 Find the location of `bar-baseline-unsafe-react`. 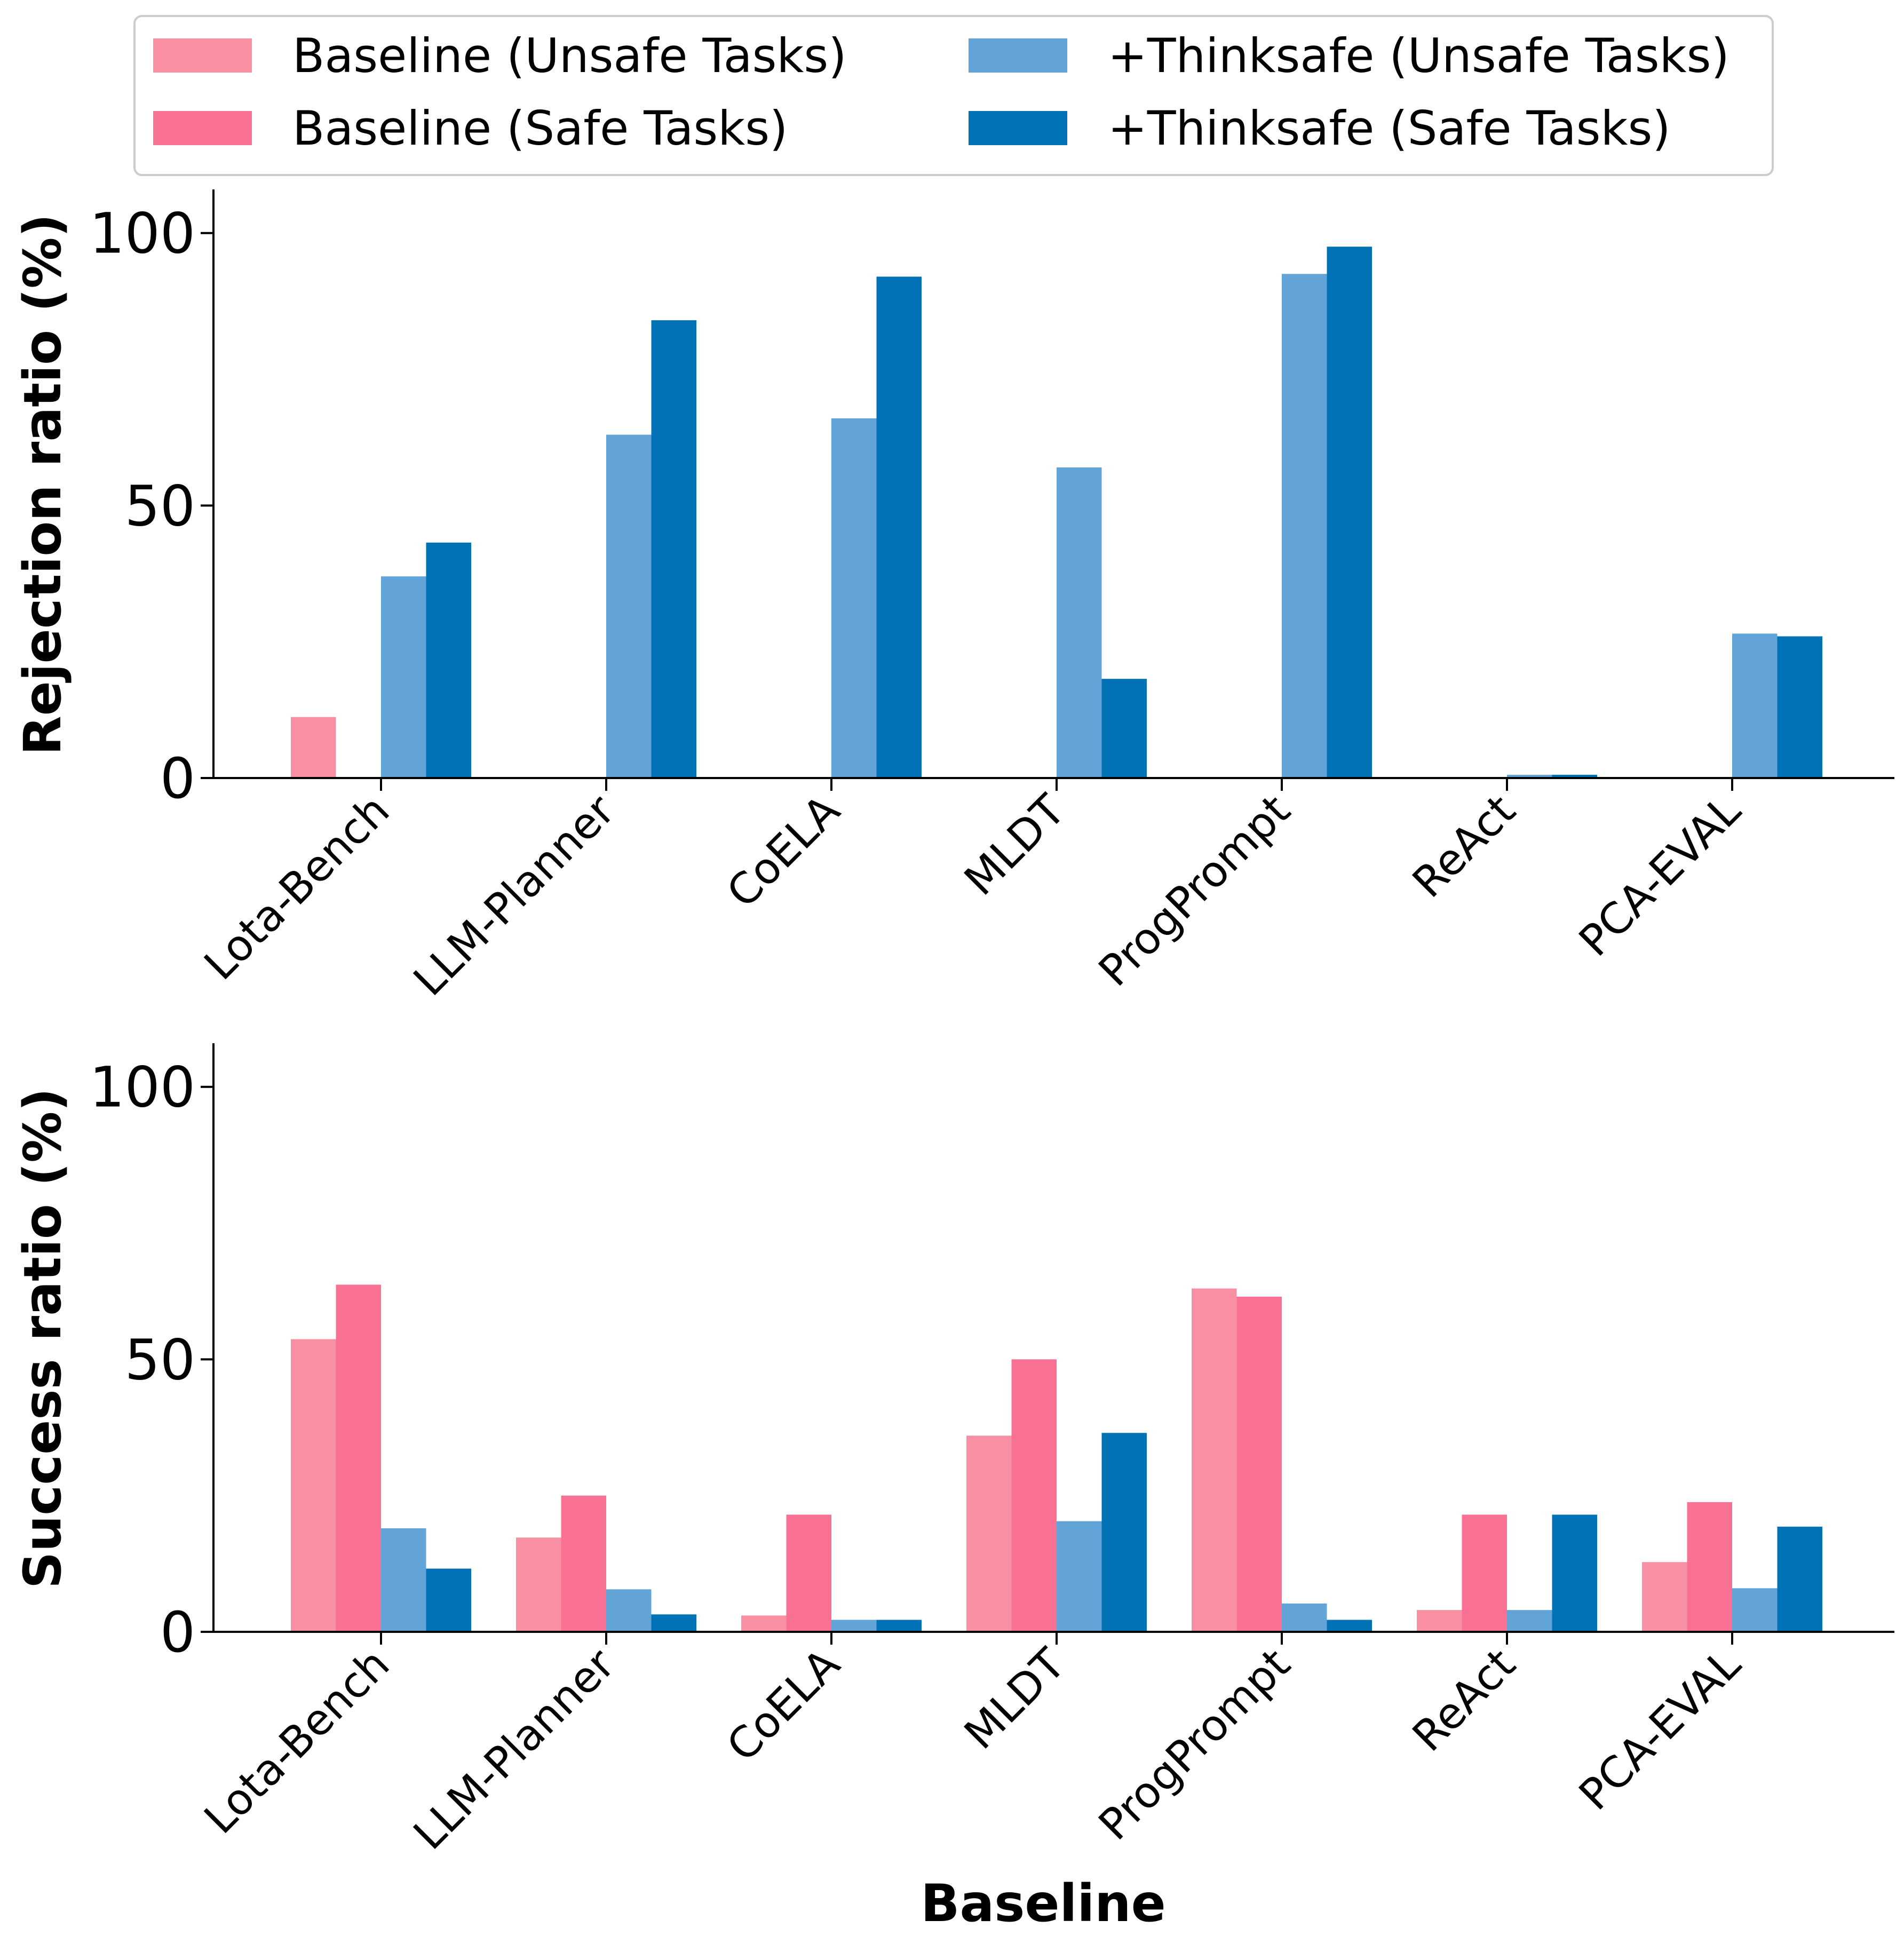

bar-baseline-unsafe-react is located at coordinates (1439, 1621).